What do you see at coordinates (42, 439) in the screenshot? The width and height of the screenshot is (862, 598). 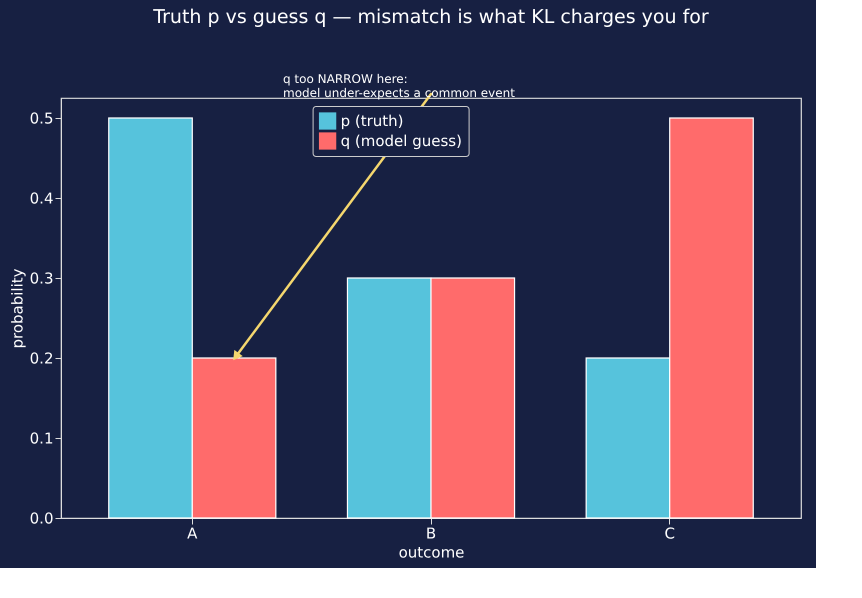 I see `y-tick-label: 0.1` at bounding box center [42, 439].